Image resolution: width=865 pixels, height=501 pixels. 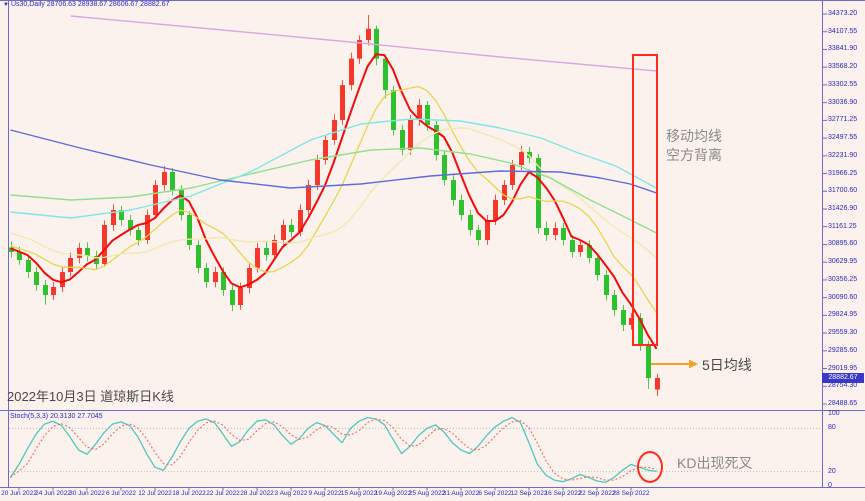 What do you see at coordinates (715, 463) in the screenshot?
I see `kd-cross-annotation: KD出现死叉` at bounding box center [715, 463].